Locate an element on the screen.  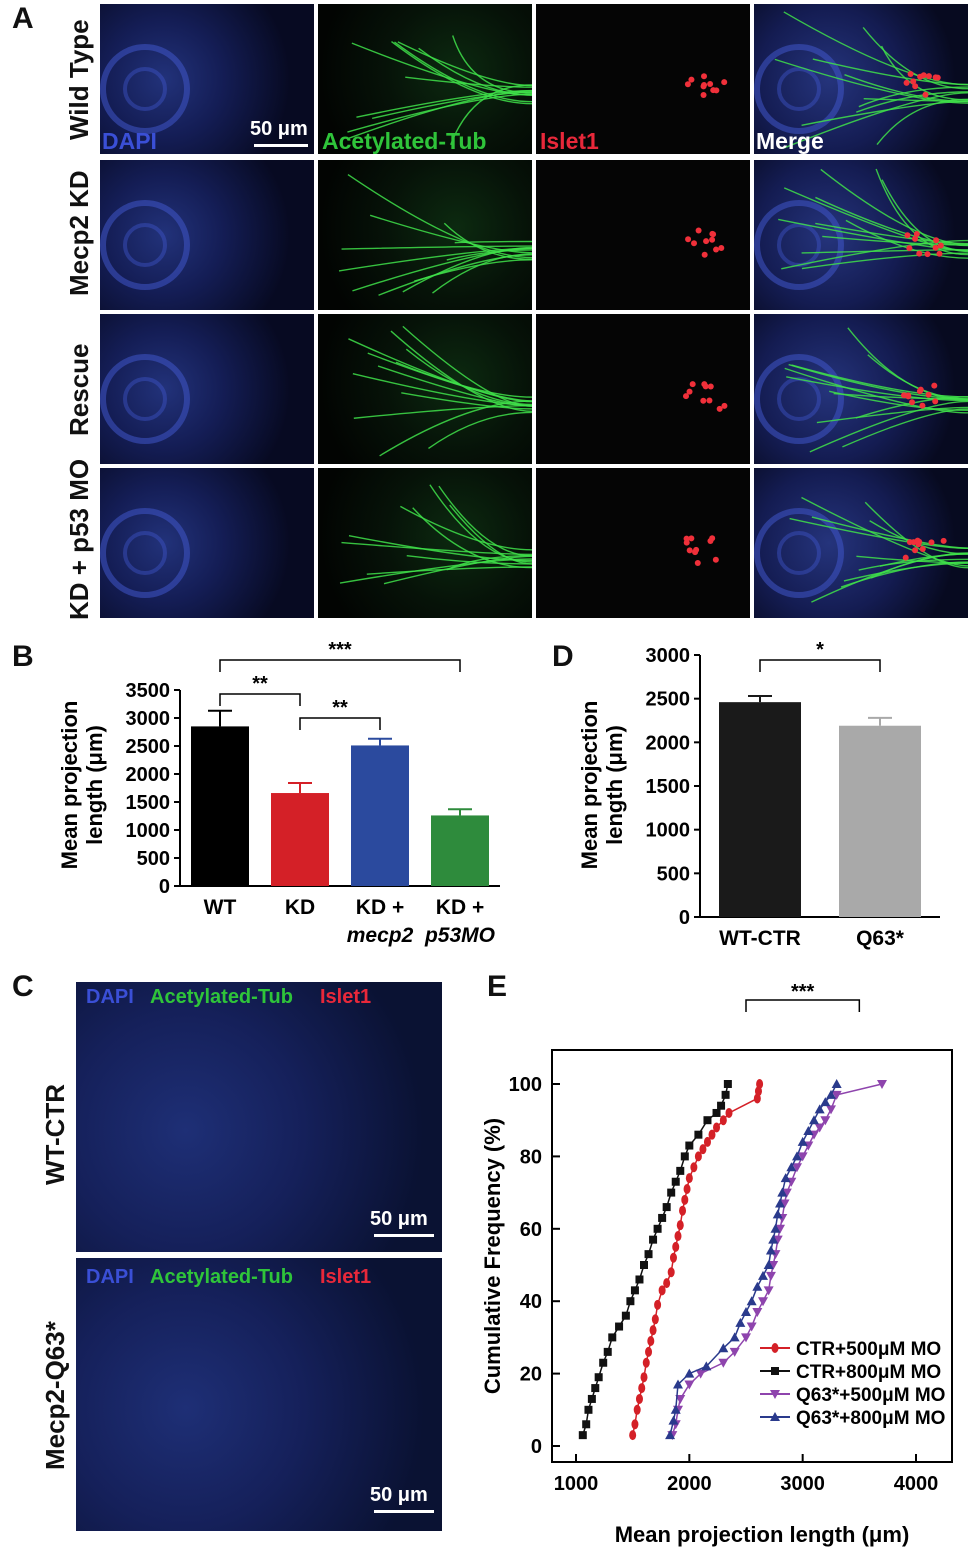
micrograph-3-acetylated-tub is located at coordinates (425, 389).